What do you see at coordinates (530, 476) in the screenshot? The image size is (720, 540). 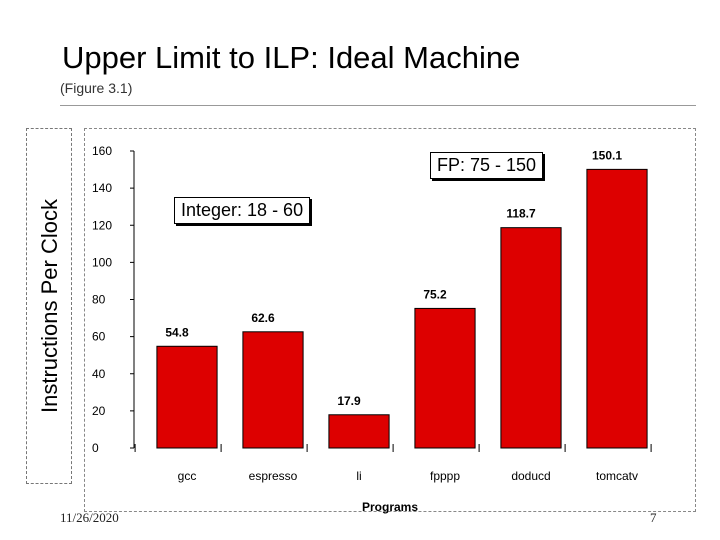 I see `category-label-doducd: doducd` at bounding box center [530, 476].